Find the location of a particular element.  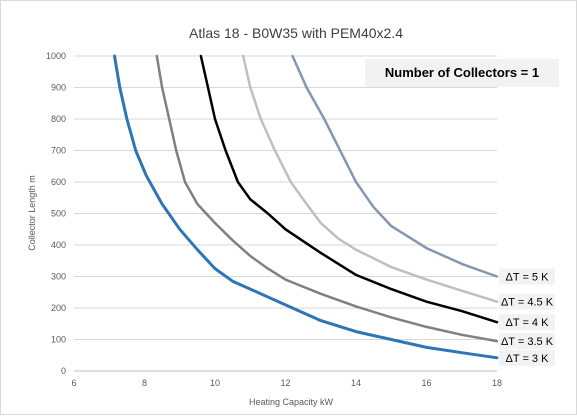

x-tick-label: 10 is located at coordinates (215, 383).